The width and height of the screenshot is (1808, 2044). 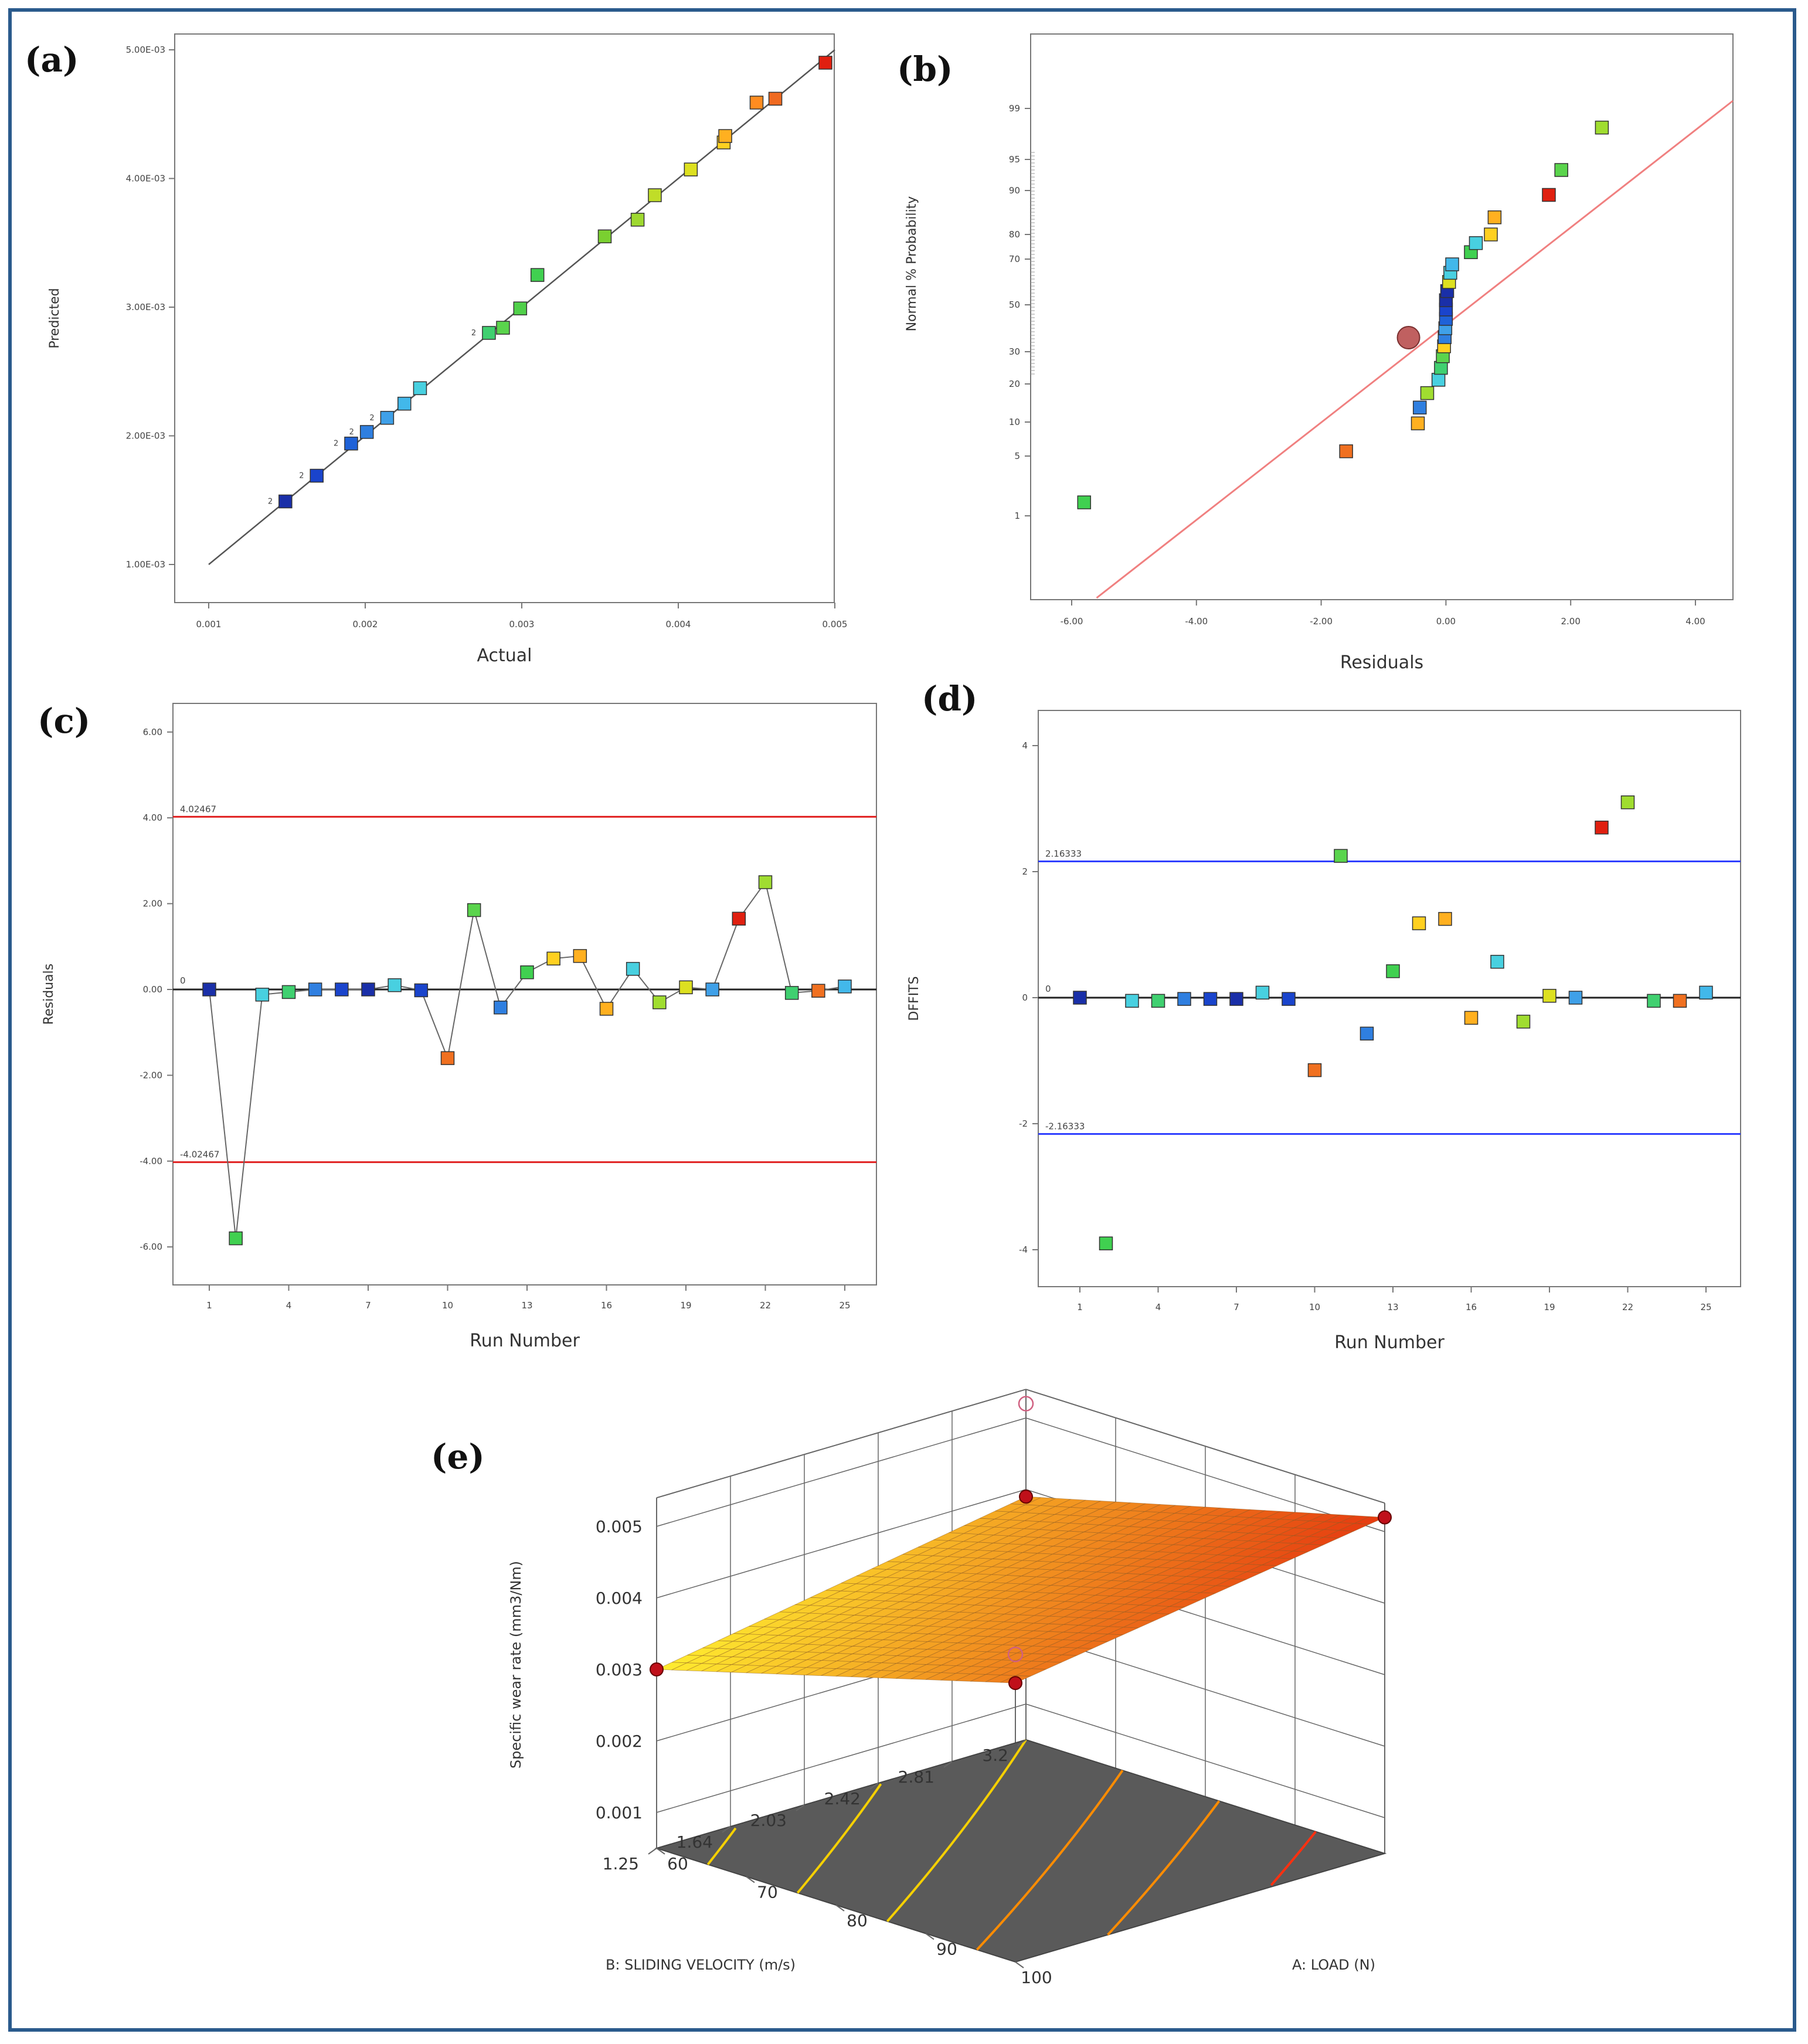 I want to click on panel-b-y-tick-label: 50, so click(x=1014, y=305).